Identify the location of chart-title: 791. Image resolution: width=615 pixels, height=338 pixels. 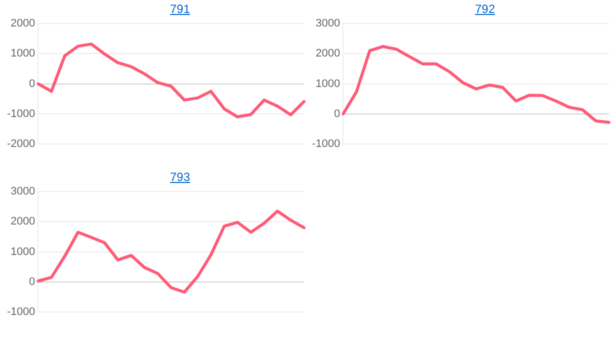
(180, 9).